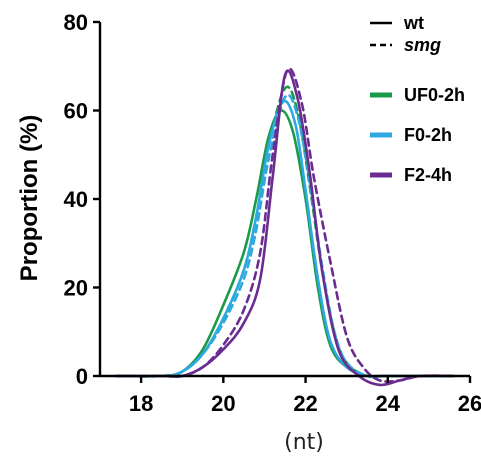  Describe the element at coordinates (428, 175) in the screenshot. I see `legend-label-f2-4h: F2-4h` at that location.